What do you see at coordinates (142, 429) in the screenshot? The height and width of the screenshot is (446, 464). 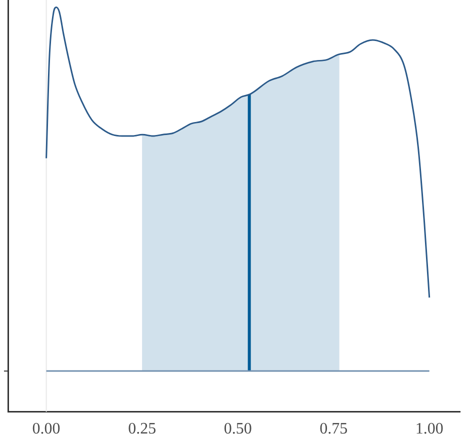 I see `x-tick-label: 0.25` at bounding box center [142, 429].